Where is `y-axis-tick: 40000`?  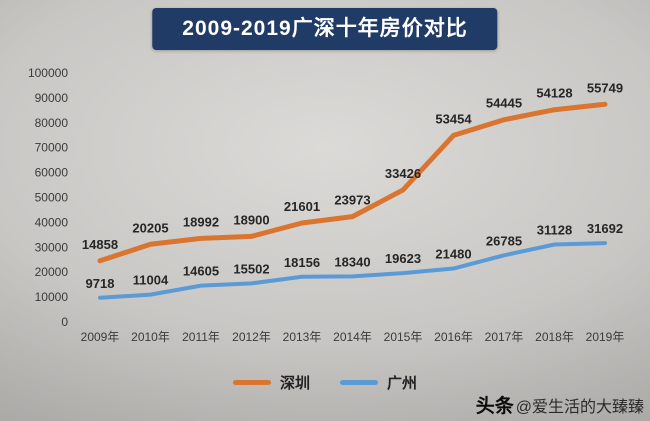
y-axis-tick: 40000 is located at coordinates (52, 222).